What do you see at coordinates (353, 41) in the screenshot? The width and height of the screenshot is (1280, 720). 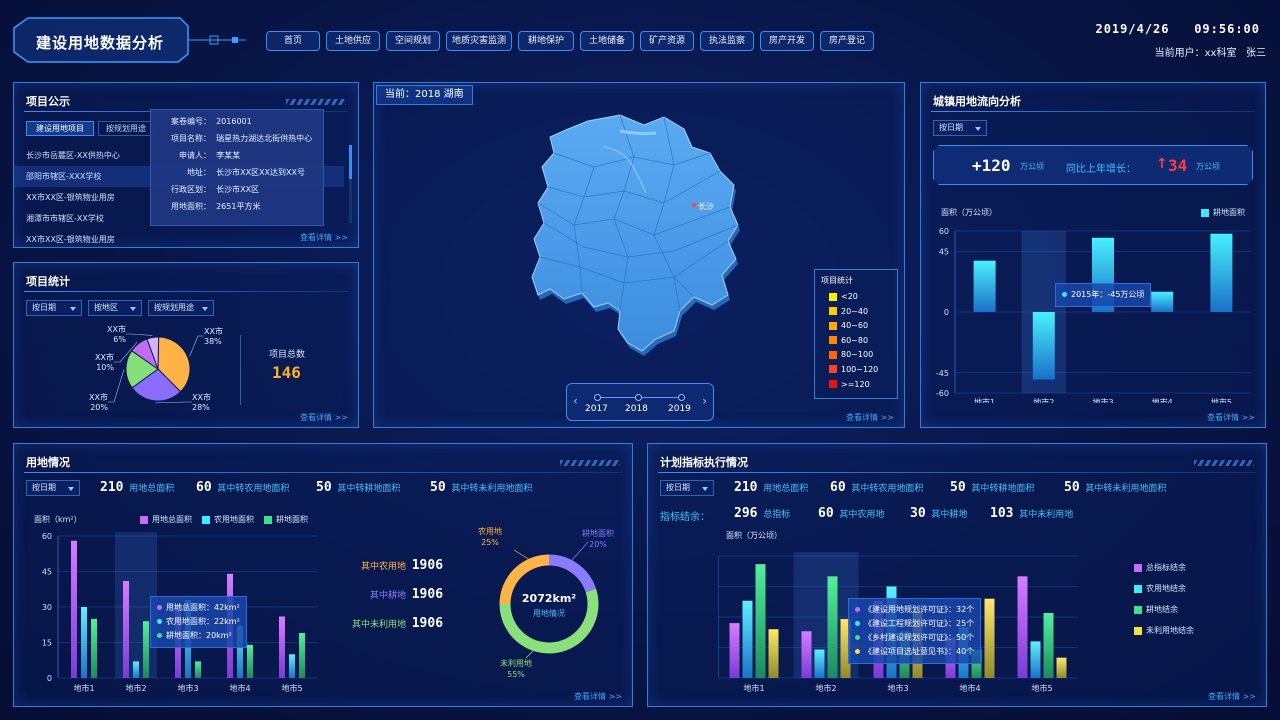 I see `nav-item-1: 土地供应` at bounding box center [353, 41].